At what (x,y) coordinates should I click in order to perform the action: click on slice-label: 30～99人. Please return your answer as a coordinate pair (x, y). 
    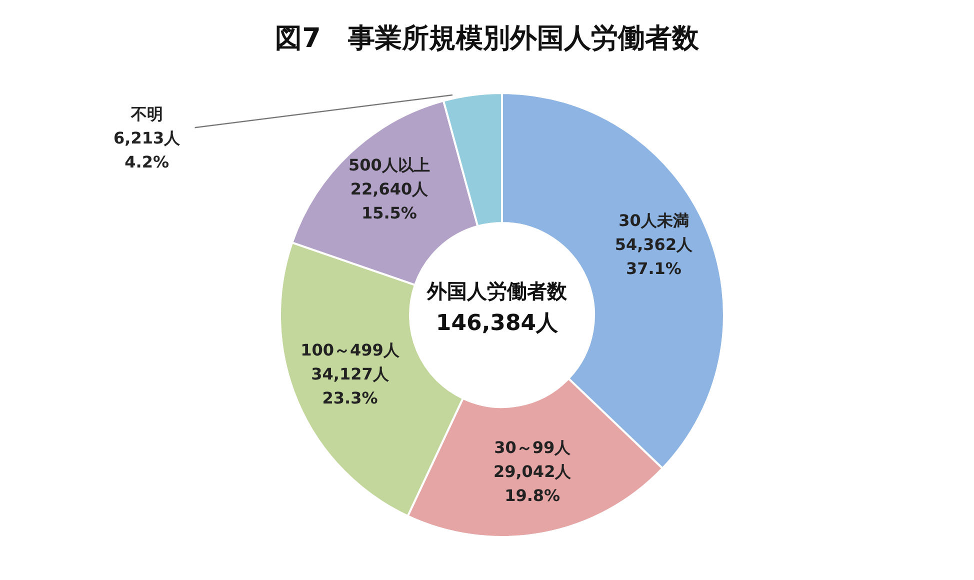
    Looking at the image, I should click on (533, 448).